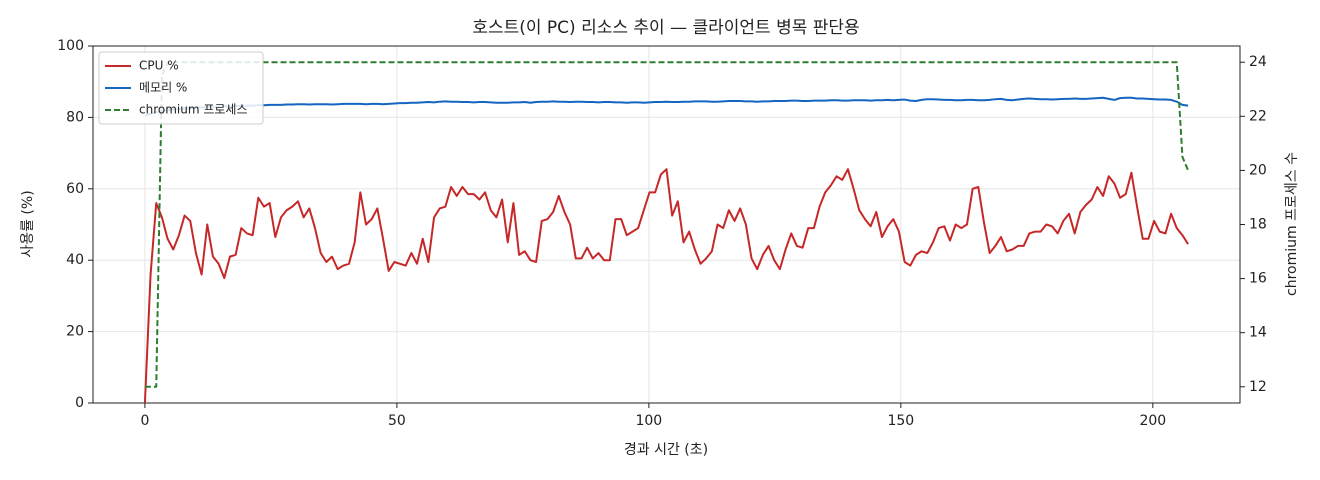 This screenshot has height=480, width=1320. What do you see at coordinates (75, 260) in the screenshot?
I see `y-tick-label: 40` at bounding box center [75, 260].